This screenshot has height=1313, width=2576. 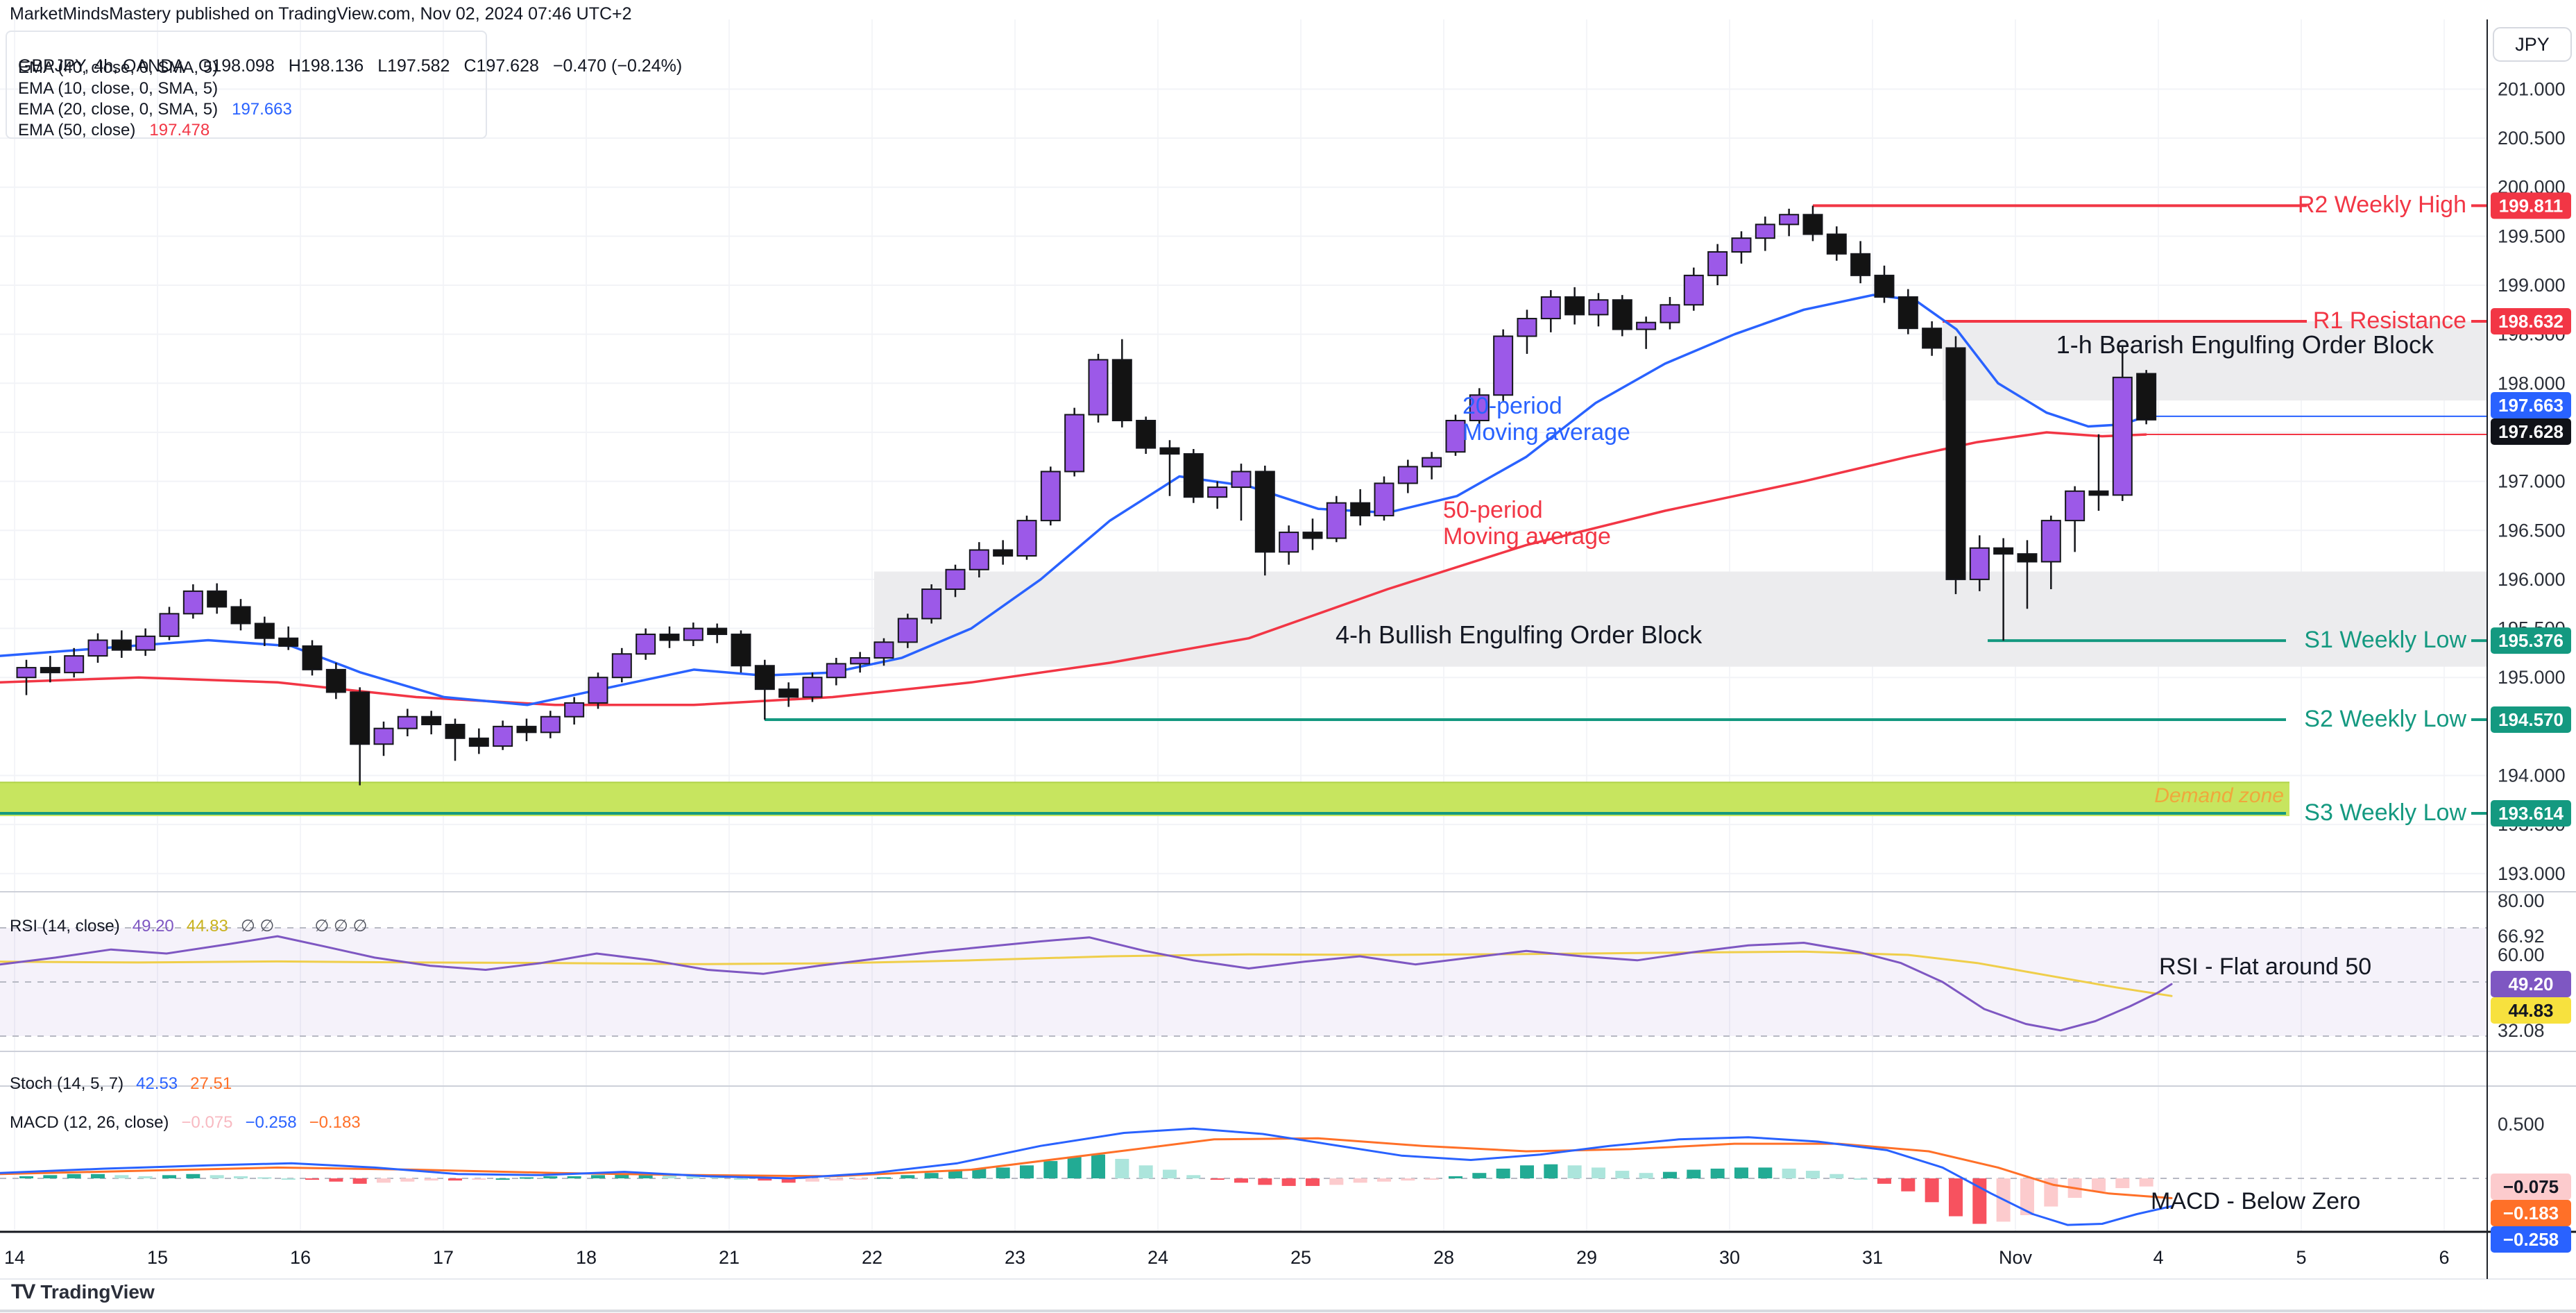 What do you see at coordinates (1546, 419) in the screenshot?
I see `ma20-annotation: 20-period Moving average` at bounding box center [1546, 419].